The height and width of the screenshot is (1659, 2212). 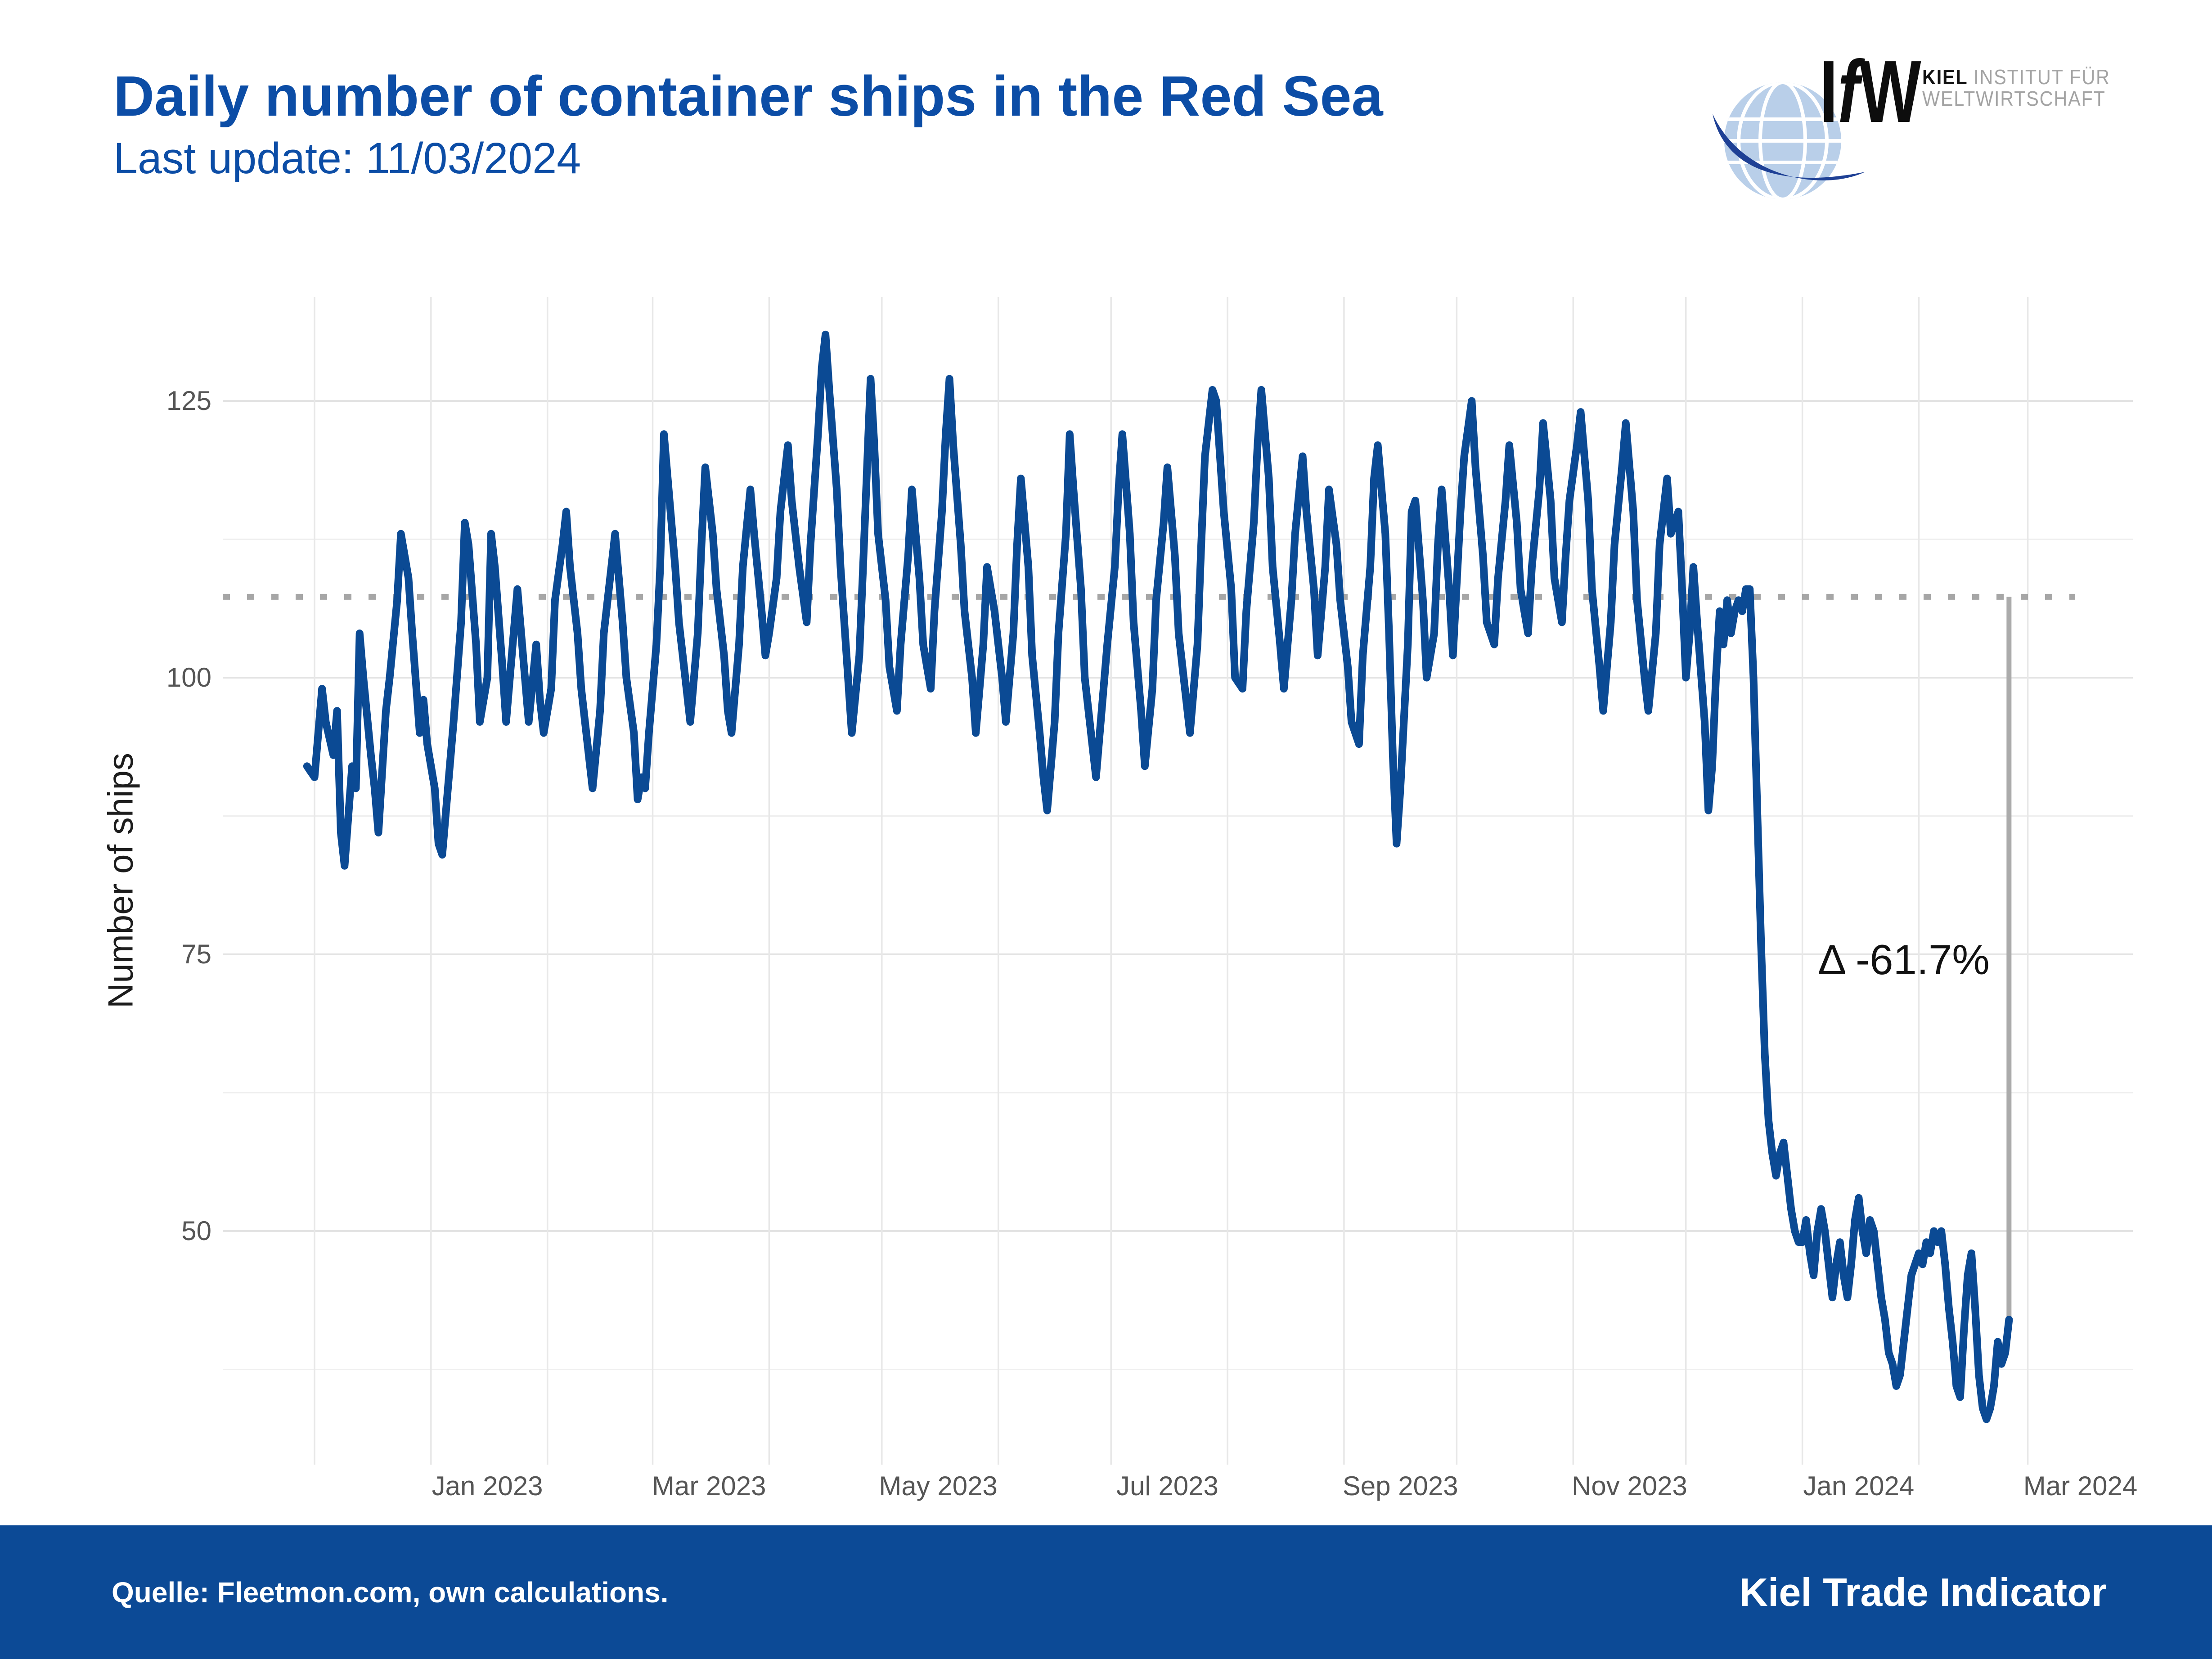 I want to click on y-tick-label: 125, so click(x=188, y=401).